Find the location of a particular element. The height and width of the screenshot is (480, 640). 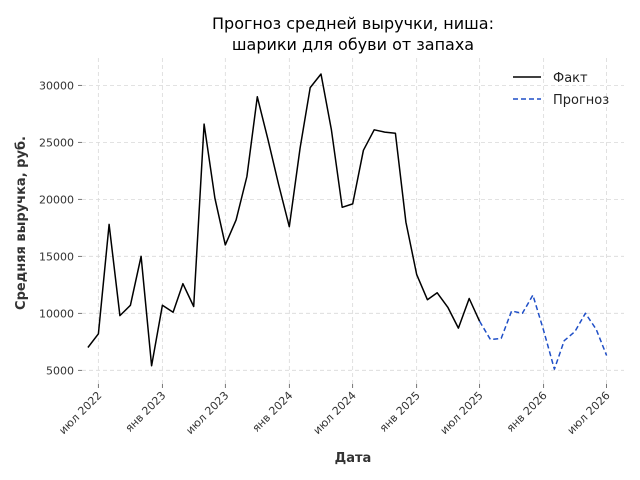

x-tick-label: янв 2025 is located at coordinates (400, 412).